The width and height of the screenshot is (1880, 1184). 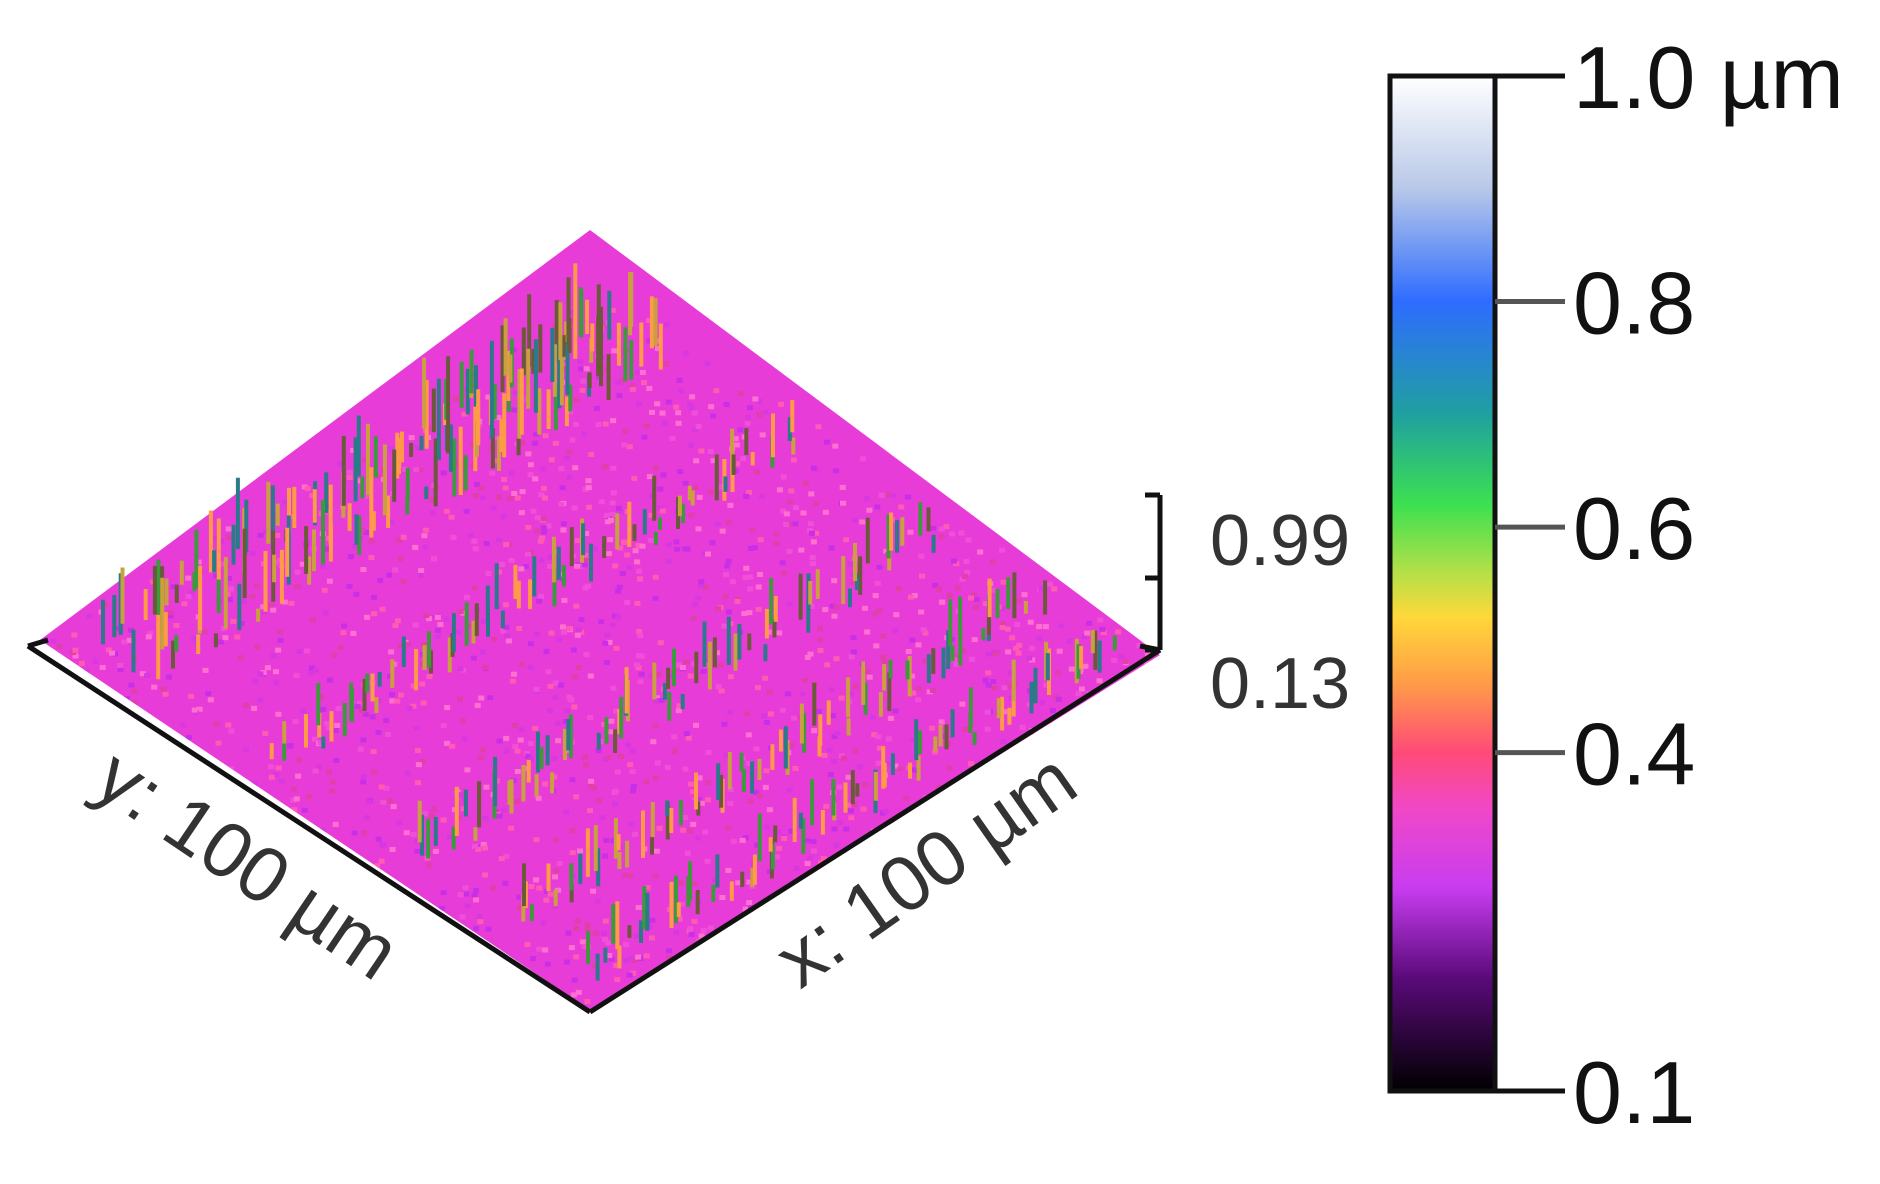 I want to click on colorbar-bottom-label: 0.1, so click(x=1634, y=1092).